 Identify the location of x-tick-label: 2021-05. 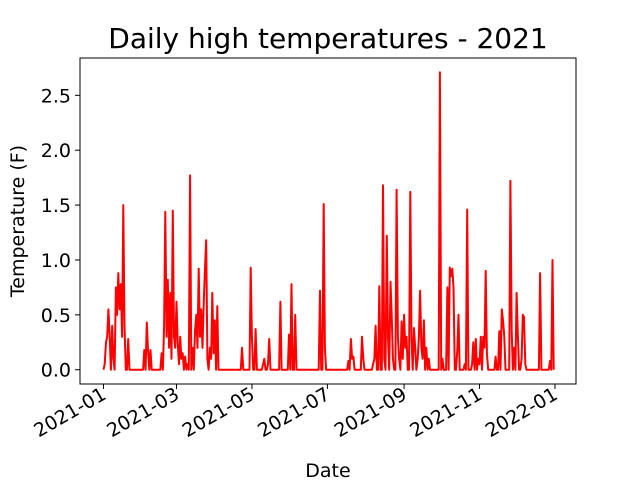
(219, 412).